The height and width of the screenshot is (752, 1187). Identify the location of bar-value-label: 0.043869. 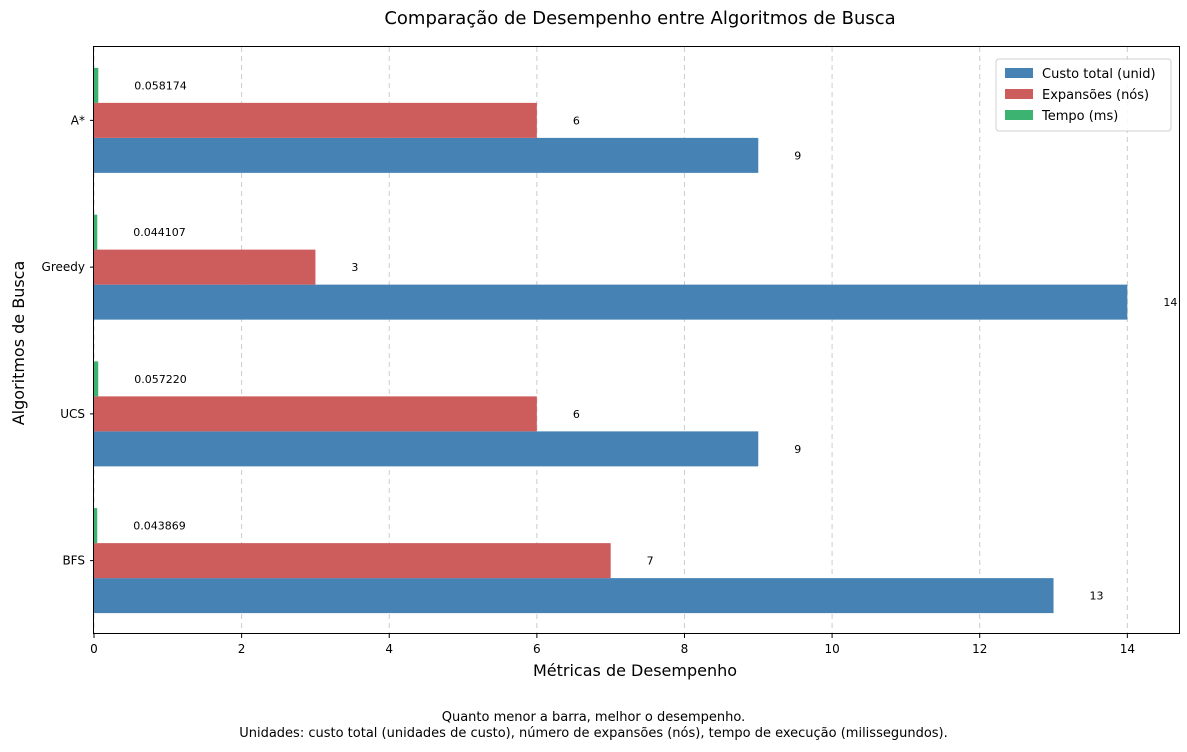
(159, 526).